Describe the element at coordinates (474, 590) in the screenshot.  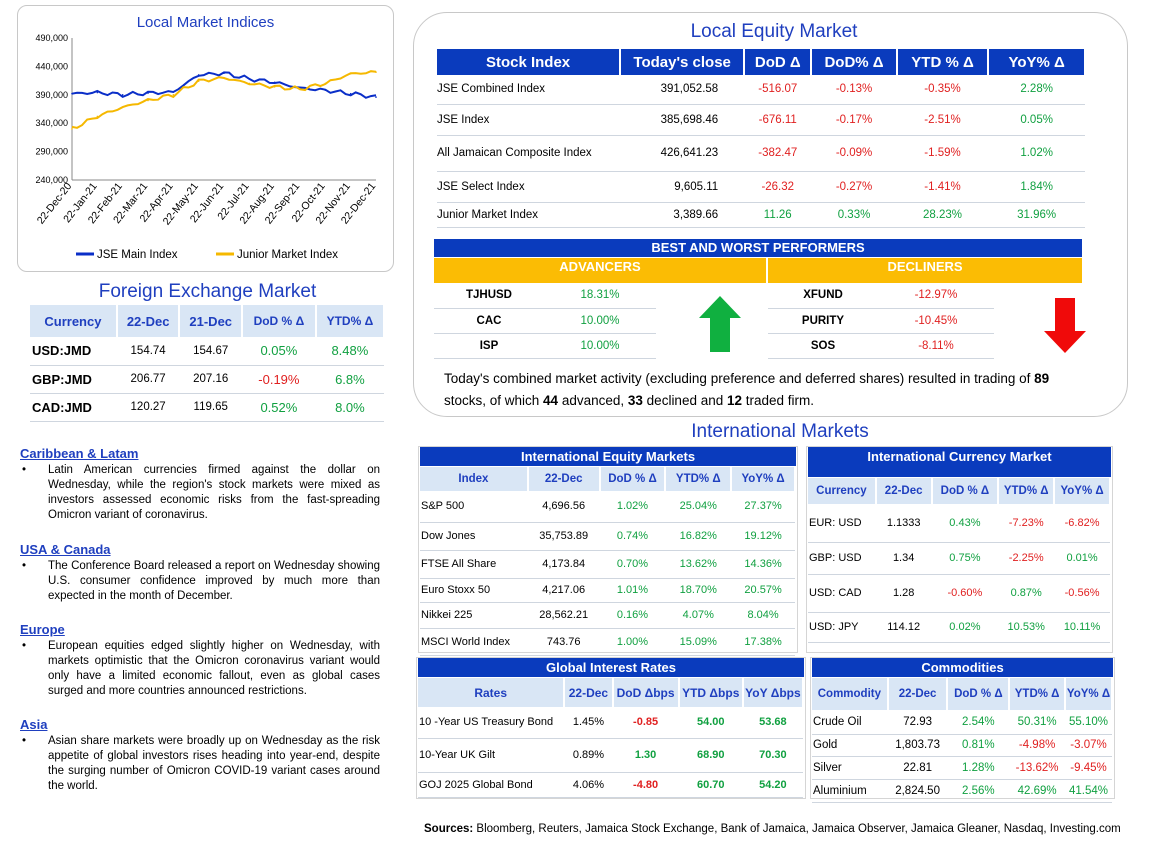
I see `intl-equity-cell: Euro Stoxx 50` at that location.